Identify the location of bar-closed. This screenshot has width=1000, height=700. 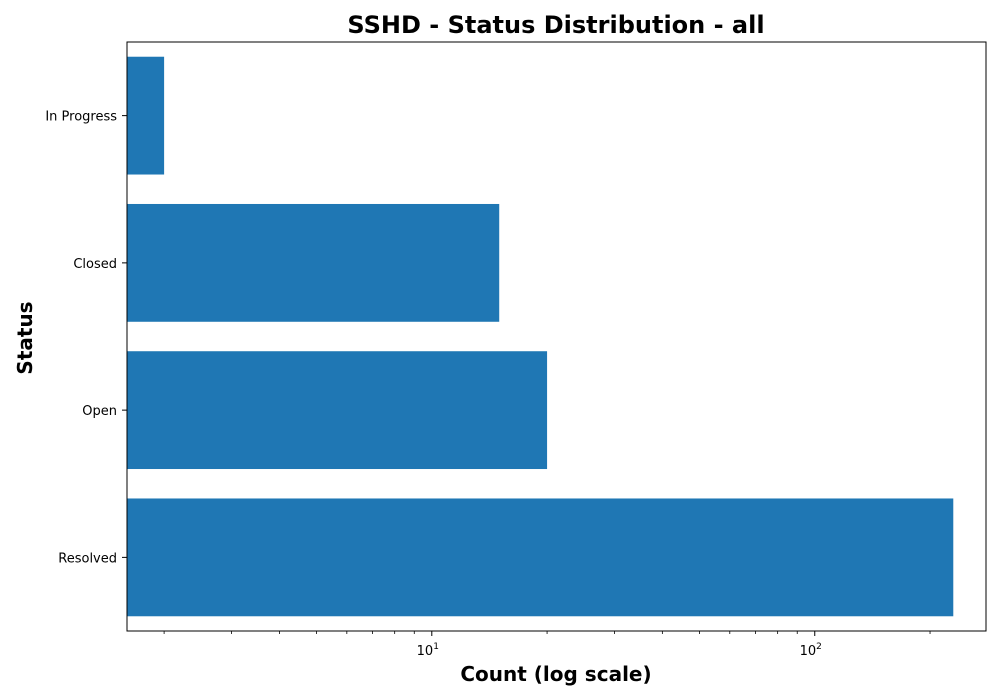
(313, 262).